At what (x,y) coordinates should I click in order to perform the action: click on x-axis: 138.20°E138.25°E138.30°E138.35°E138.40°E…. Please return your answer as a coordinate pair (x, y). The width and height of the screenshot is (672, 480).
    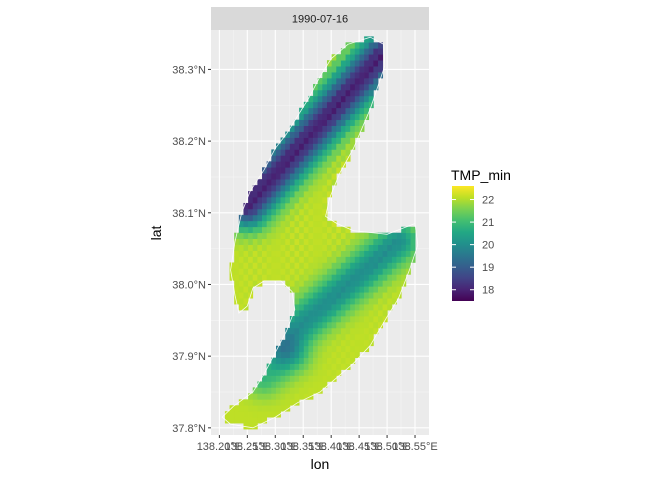
    Looking at the image, I should click on (317, 444).